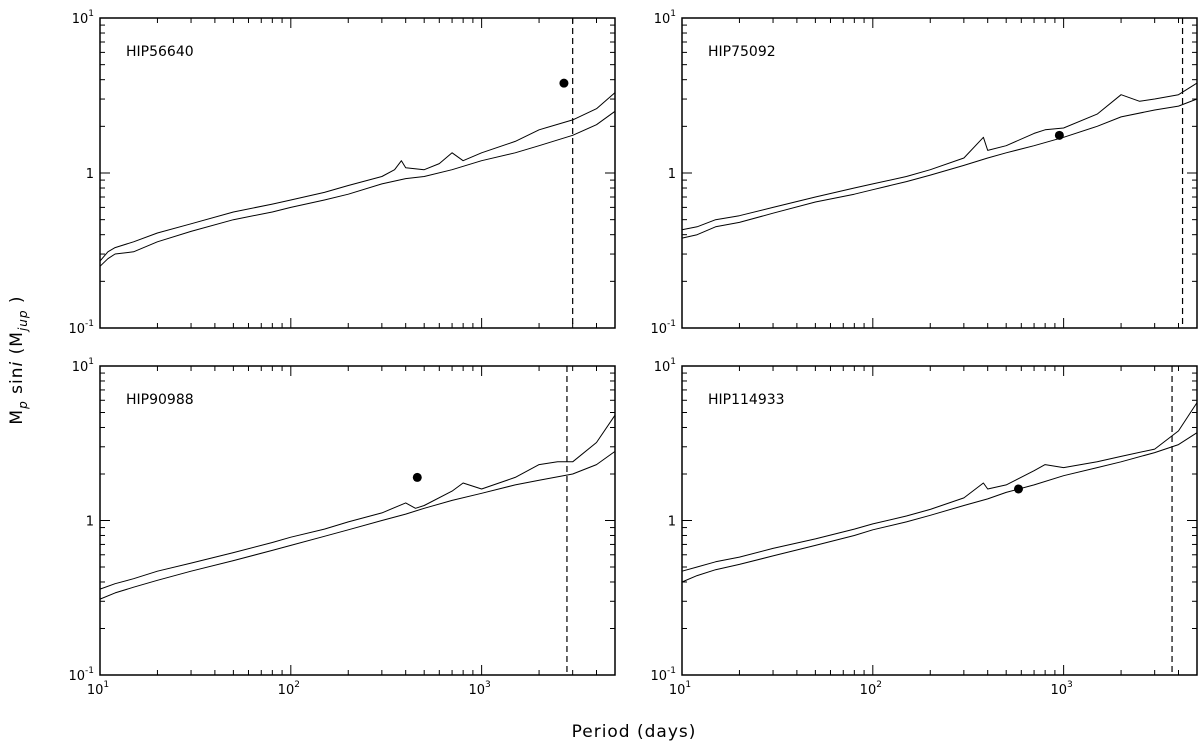 Image resolution: width=1200 pixels, height=747 pixels. I want to click on y-axis-label: Mp sini (Mjup ), so click(18, 359).